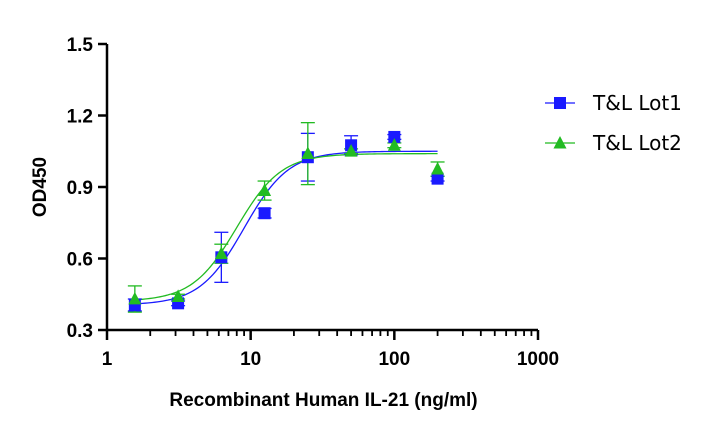 The height and width of the screenshot is (432, 718). I want to click on legend-label-series-2: T&L Lot2, so click(637, 143).